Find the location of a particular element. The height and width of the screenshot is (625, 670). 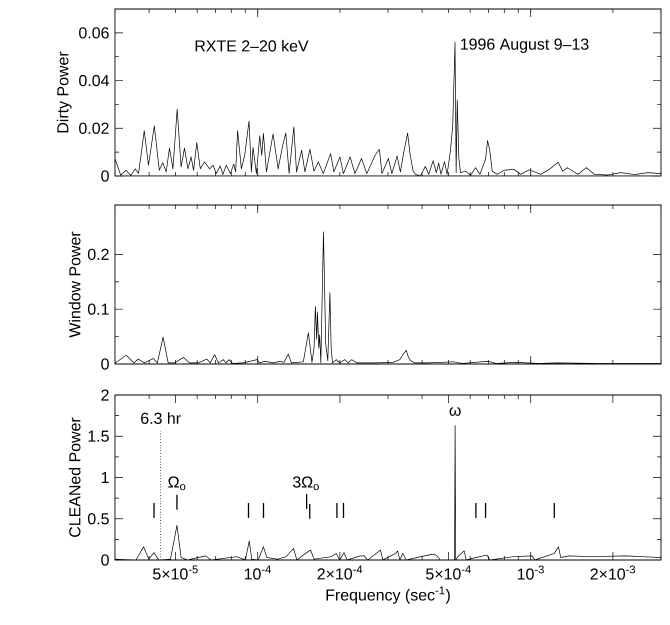

y-axis-title: Dirty Power is located at coordinates (64, 92).